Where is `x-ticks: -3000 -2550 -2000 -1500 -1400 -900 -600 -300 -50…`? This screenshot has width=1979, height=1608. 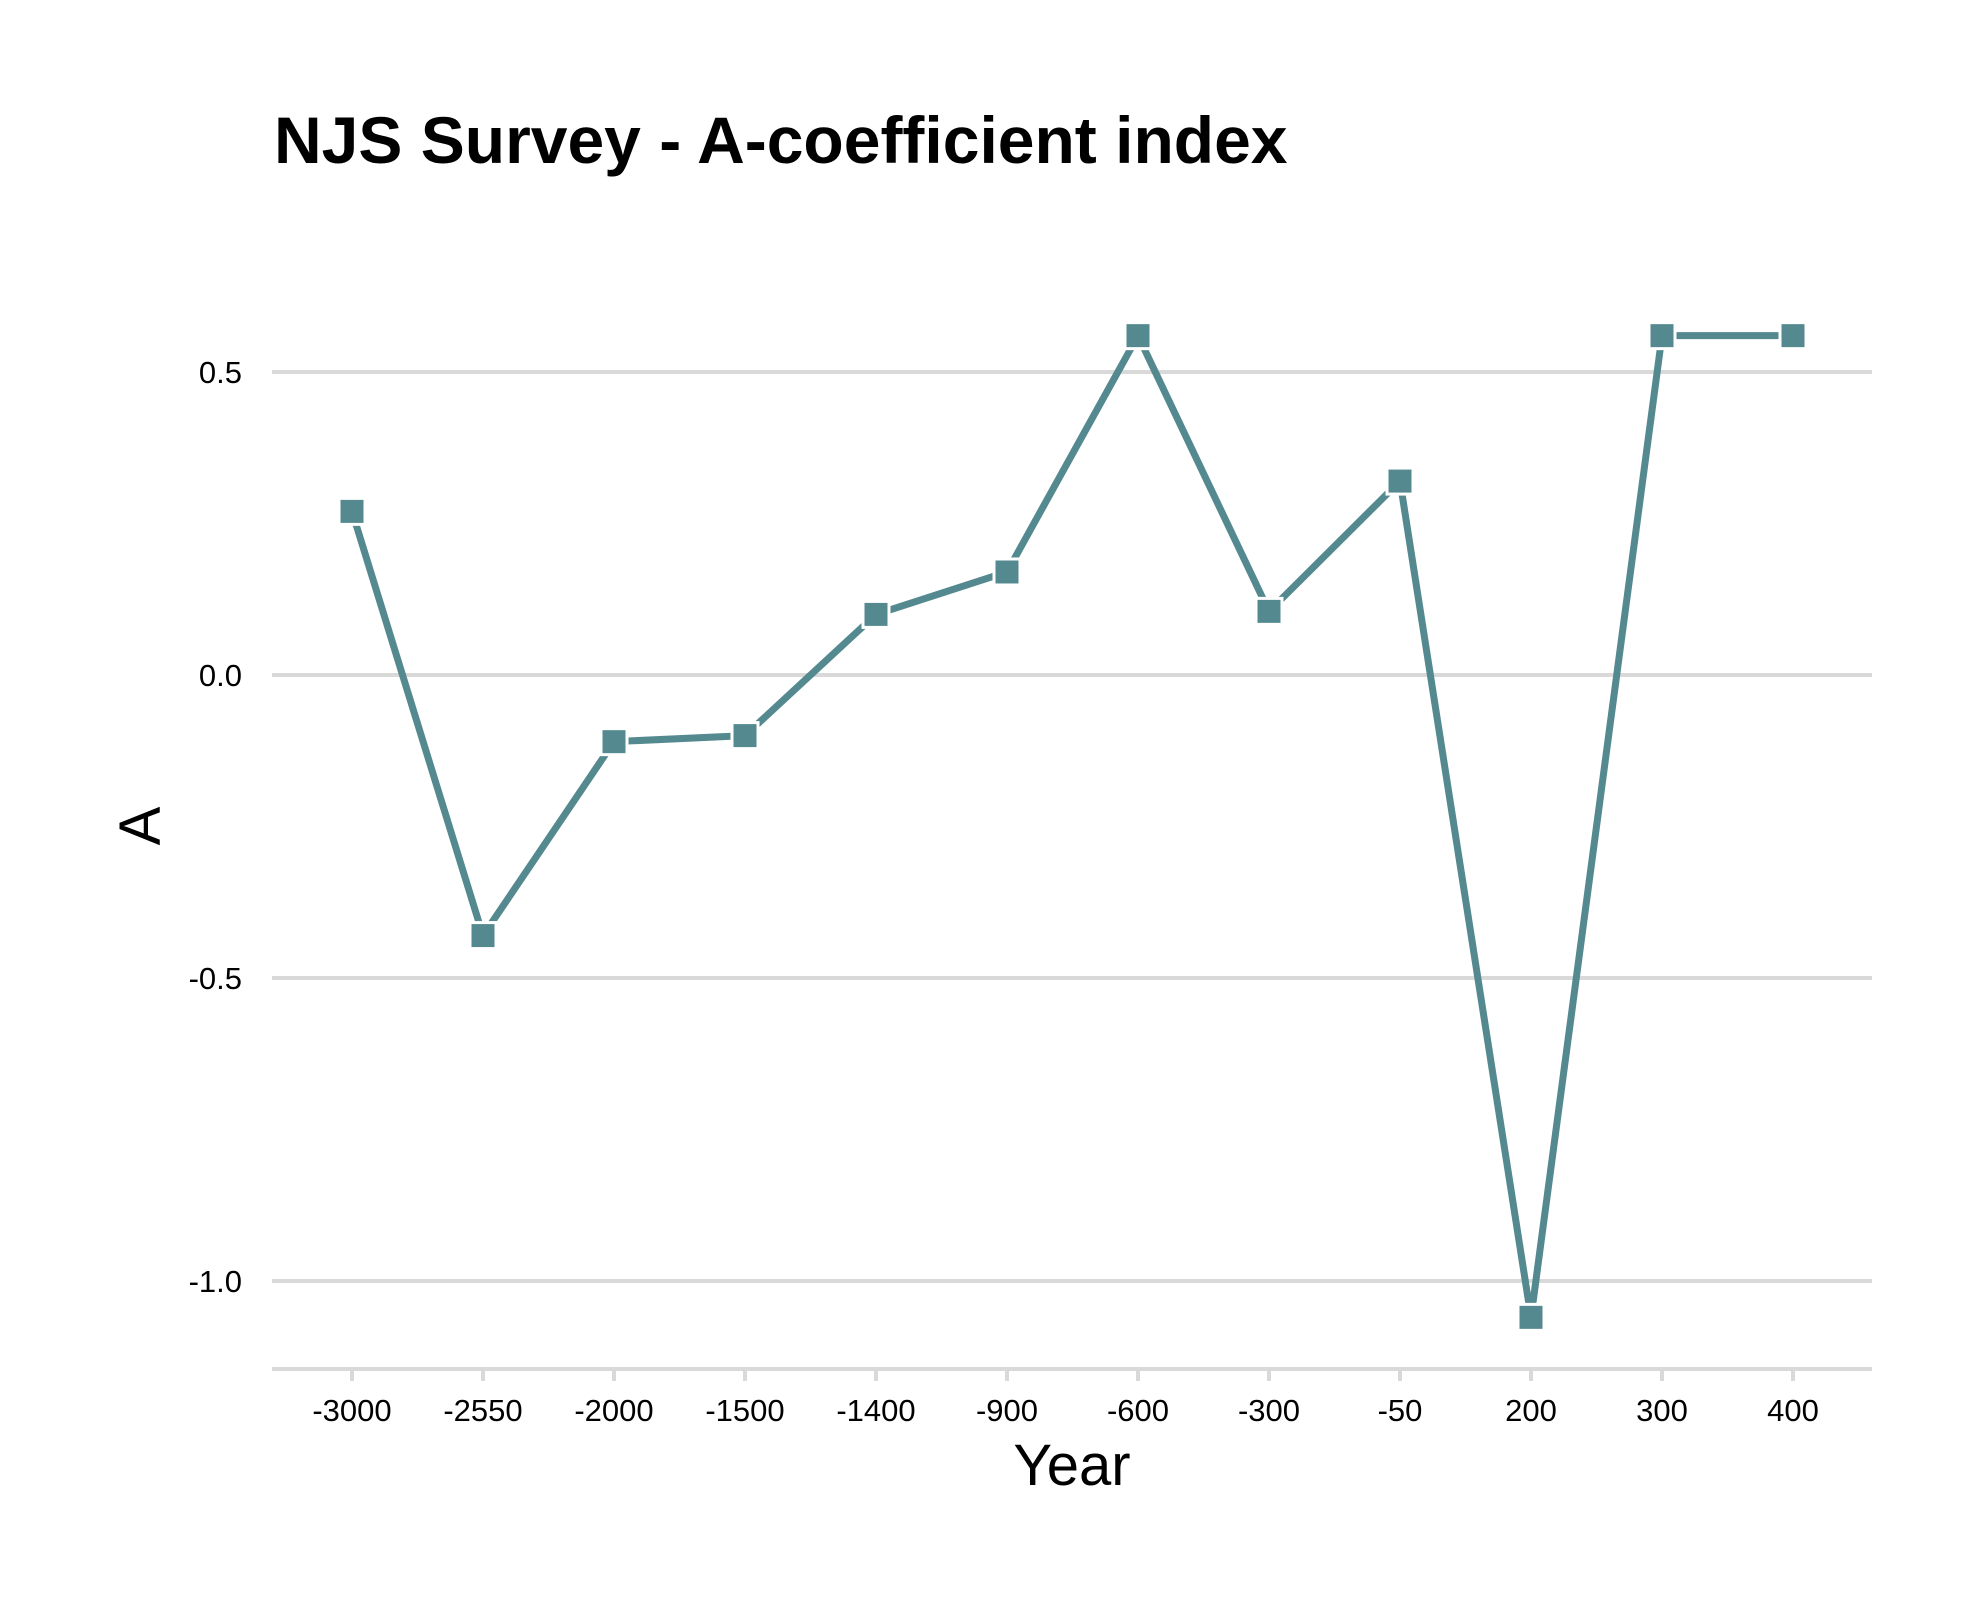 x-ticks: -3000 -2550 -2000 -1500 -1400 -900 -600 -300 -50… is located at coordinates (1065, 1398).